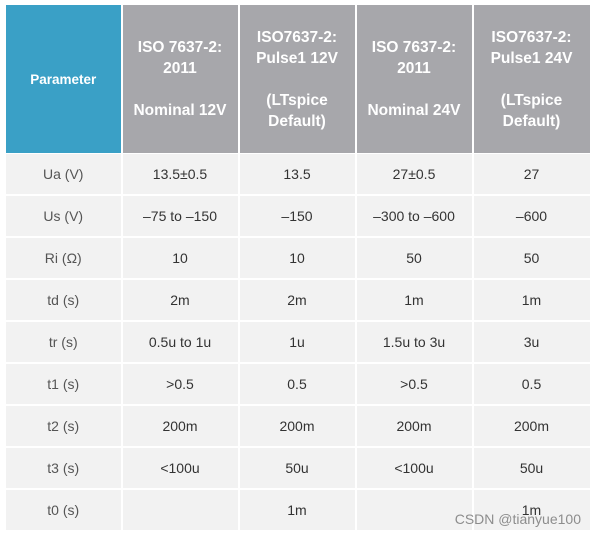 The height and width of the screenshot is (537, 595). I want to click on table-row: t3 (s) <100u 50u <100u 50u, so click(298, 468).